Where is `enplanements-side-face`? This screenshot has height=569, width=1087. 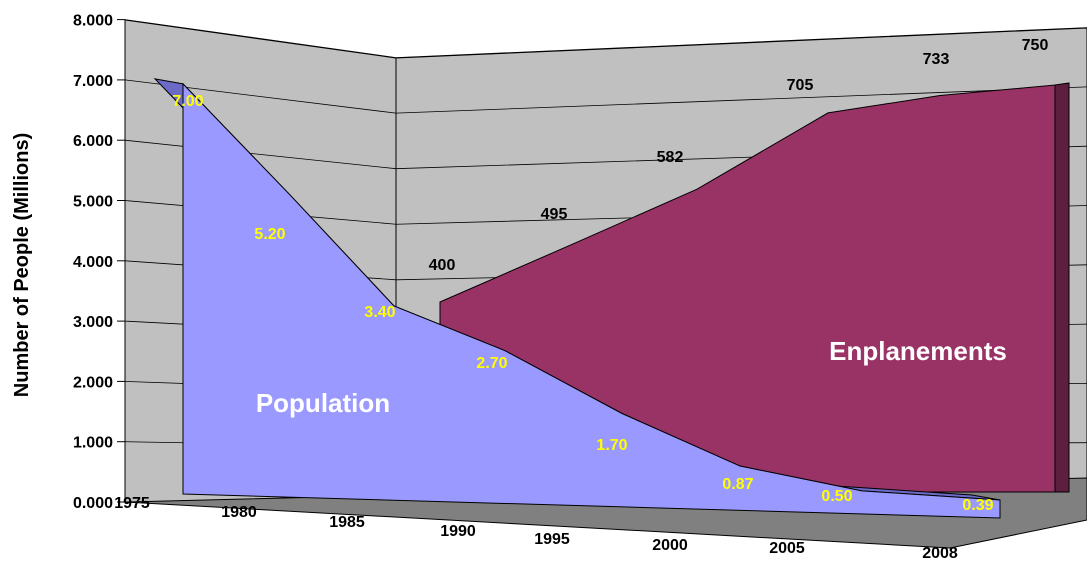
enplanements-side-face is located at coordinates (1062, 287).